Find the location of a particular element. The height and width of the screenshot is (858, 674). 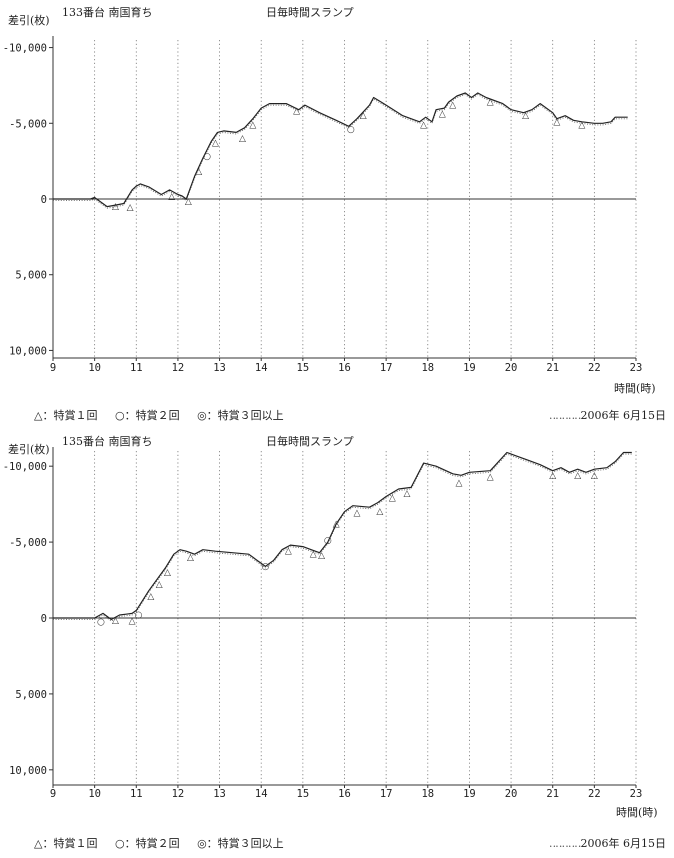

x-tick-label: 18 is located at coordinates (427, 368).